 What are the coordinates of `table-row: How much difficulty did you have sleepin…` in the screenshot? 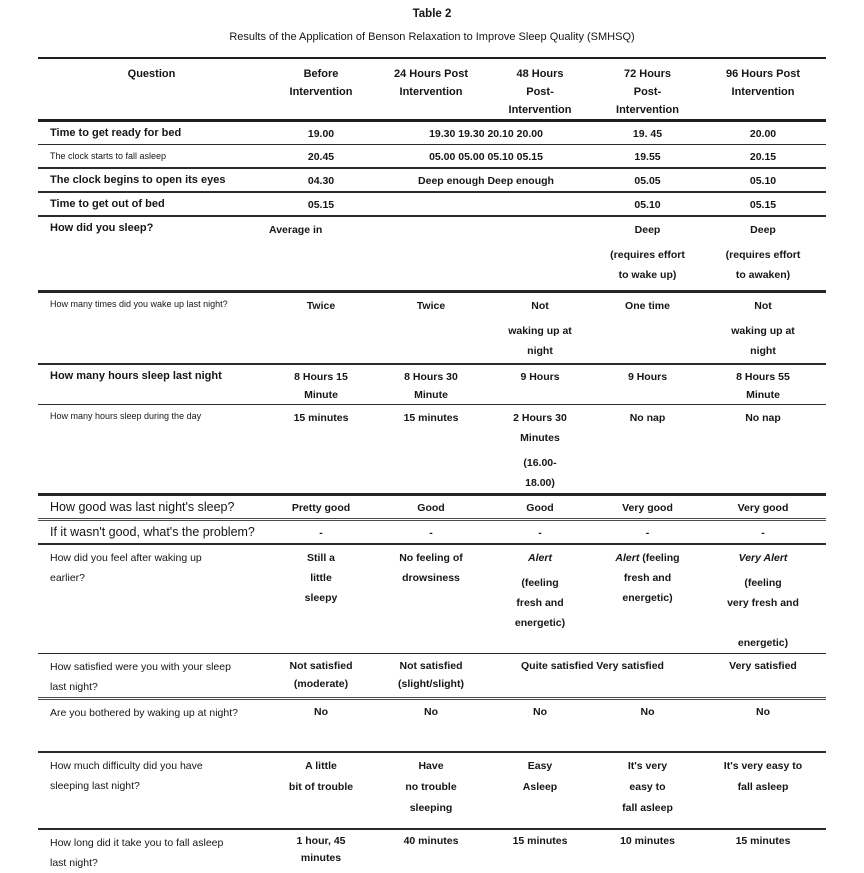 It's located at (432, 790).